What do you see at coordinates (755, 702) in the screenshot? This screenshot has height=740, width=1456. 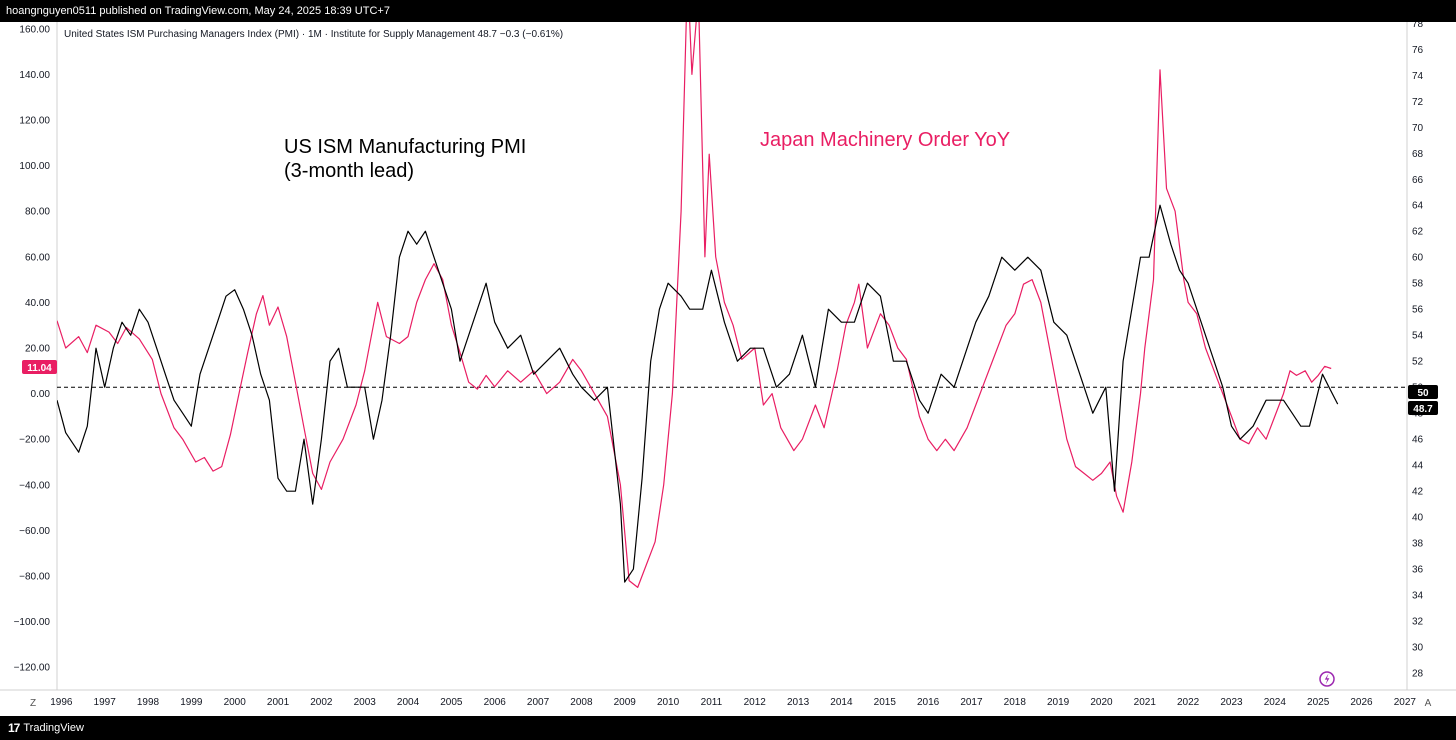 I see `time-tick-label: 2012` at bounding box center [755, 702].